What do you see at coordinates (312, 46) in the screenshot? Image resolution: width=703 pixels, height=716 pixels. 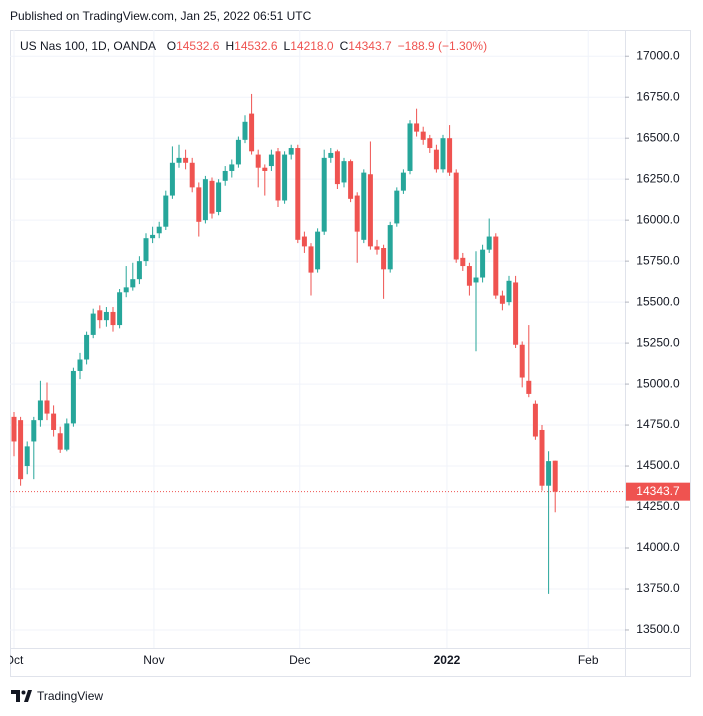 I see `legend-value: 14218.0` at bounding box center [312, 46].